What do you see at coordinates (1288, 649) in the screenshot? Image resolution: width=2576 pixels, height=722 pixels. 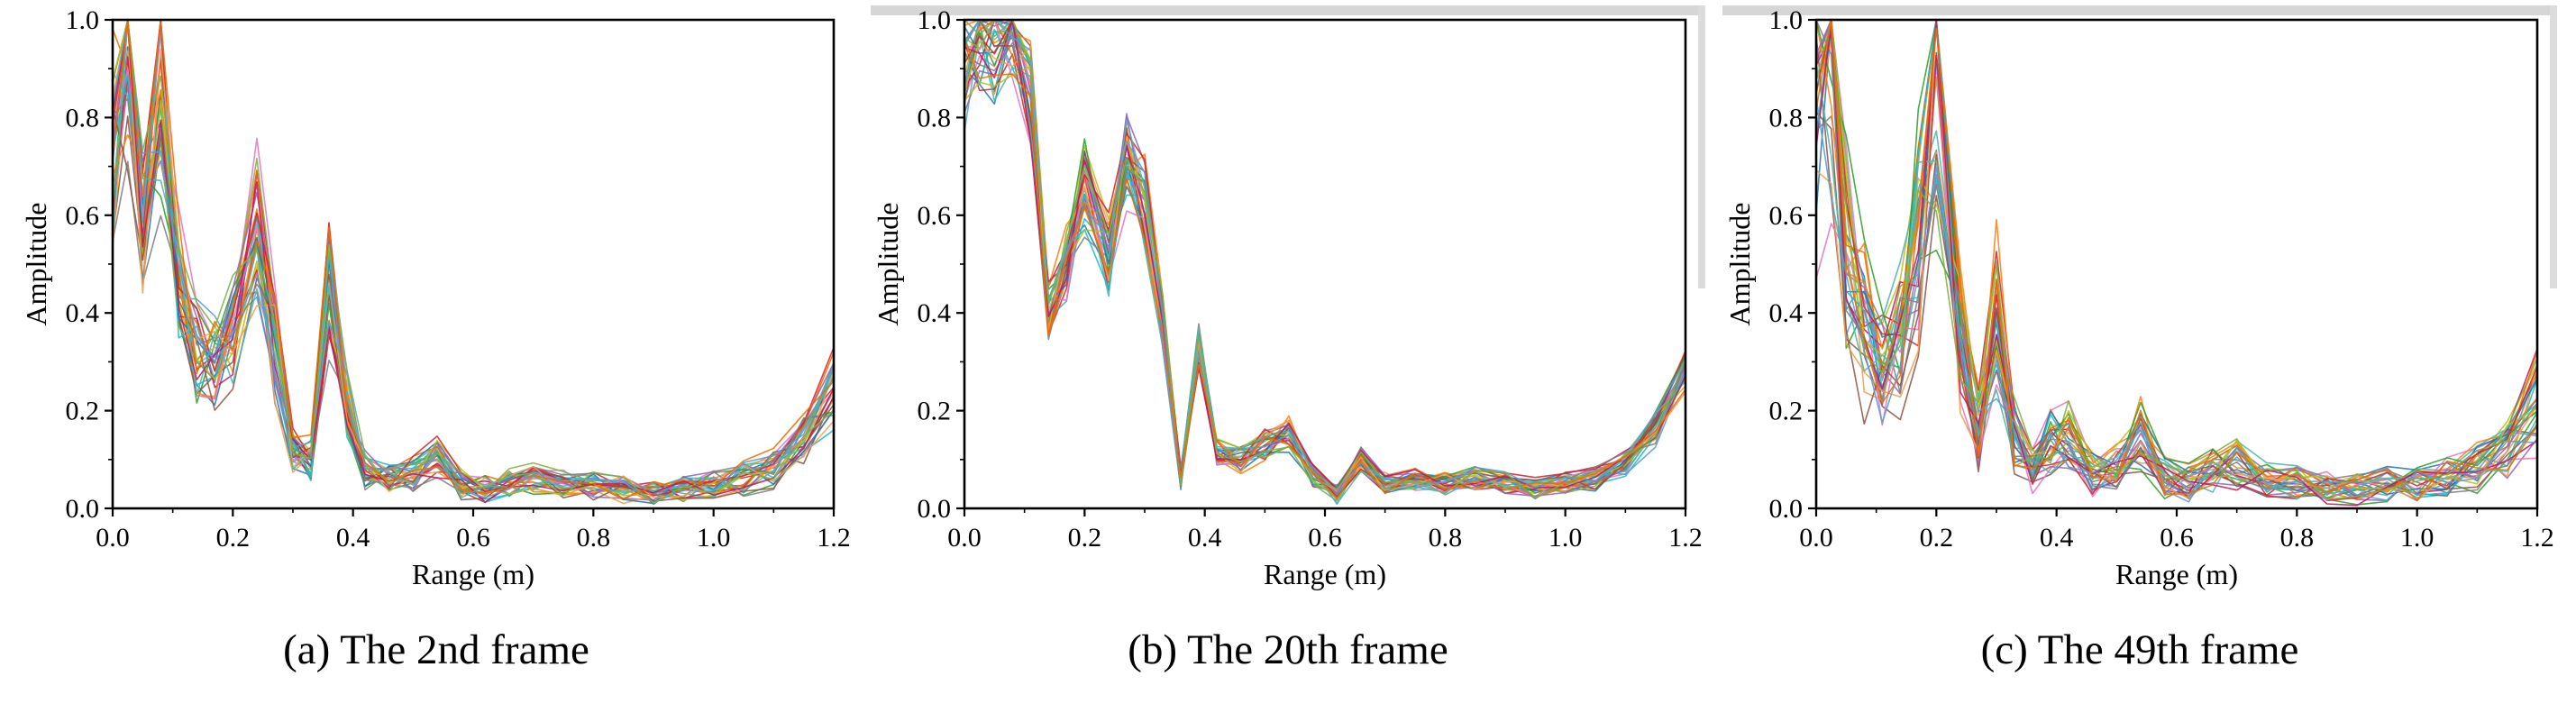 I see `caption-b: (b) The 20th frame` at bounding box center [1288, 649].